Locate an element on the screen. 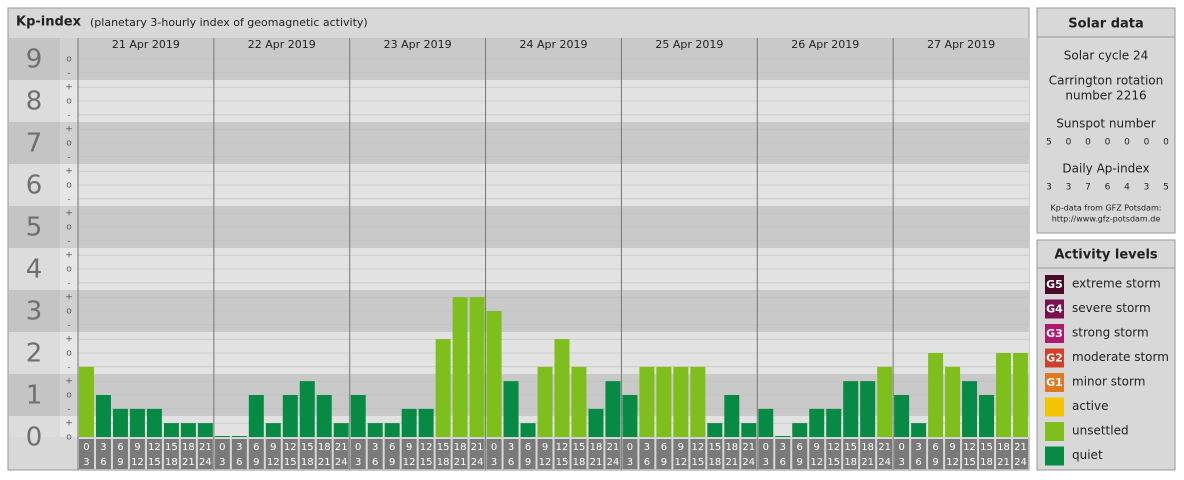 Image resolution: width=1184 pixels, height=480 pixels. source: Kp-data from GFZ Potsdam: is located at coordinates (1106, 208).